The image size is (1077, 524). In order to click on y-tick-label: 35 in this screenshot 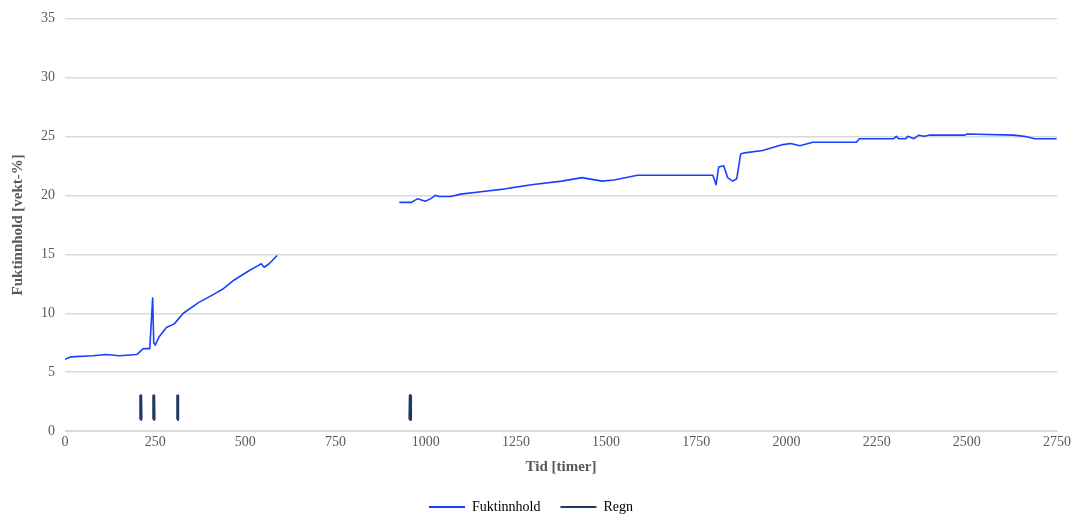, I will do `click(48, 18)`.